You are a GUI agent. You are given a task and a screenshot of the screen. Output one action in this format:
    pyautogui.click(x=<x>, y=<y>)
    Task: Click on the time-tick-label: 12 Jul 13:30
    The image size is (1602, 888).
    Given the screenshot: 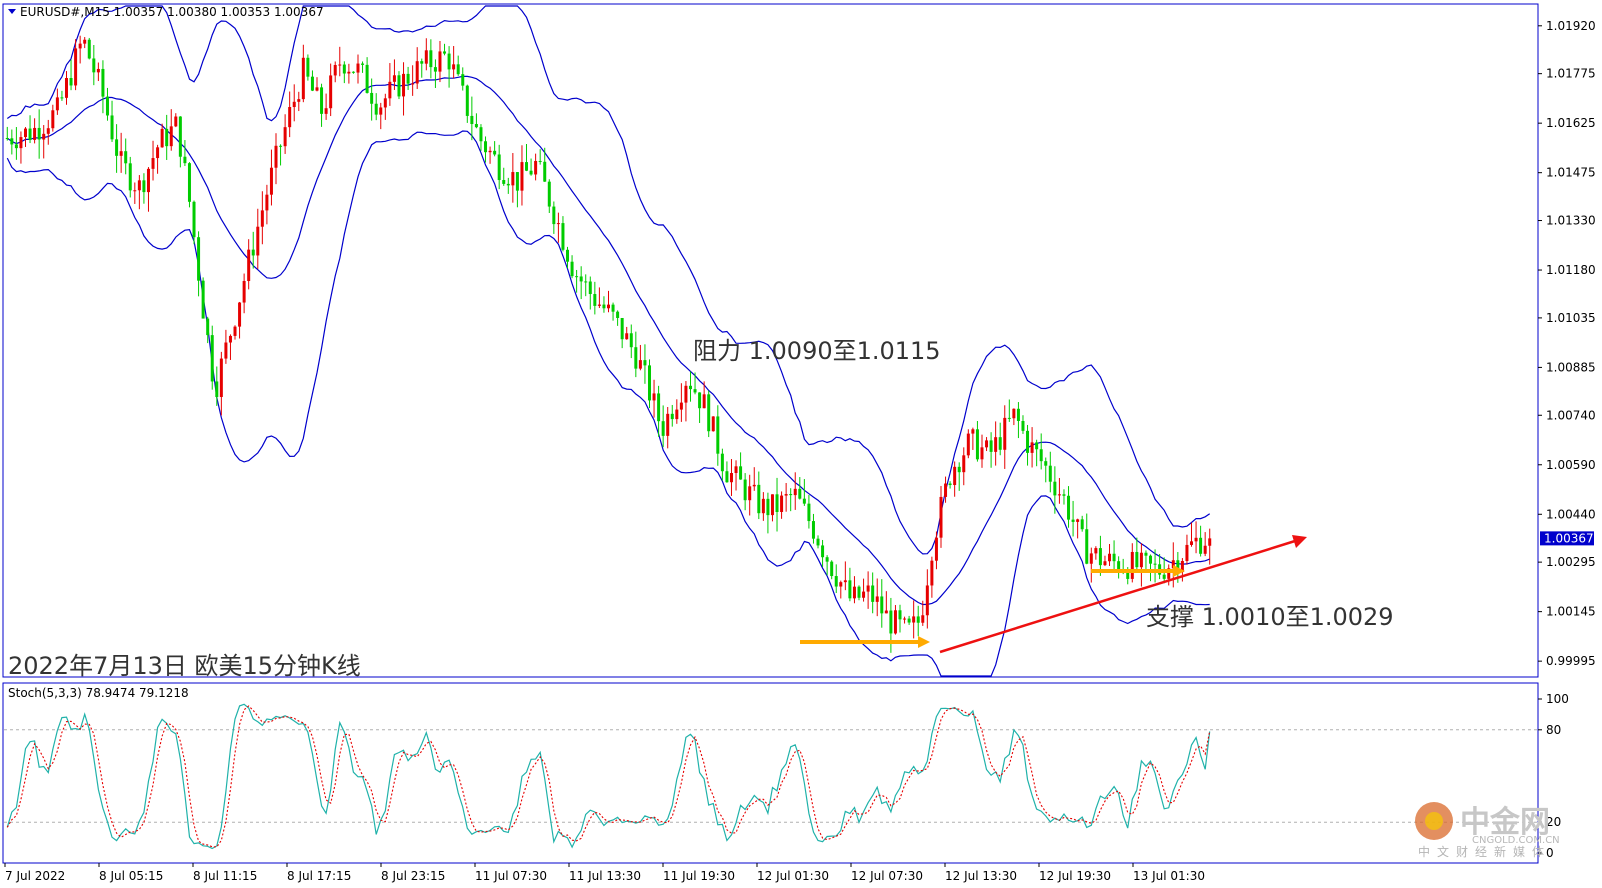 What is the action you would take?
    pyautogui.click(x=981, y=876)
    